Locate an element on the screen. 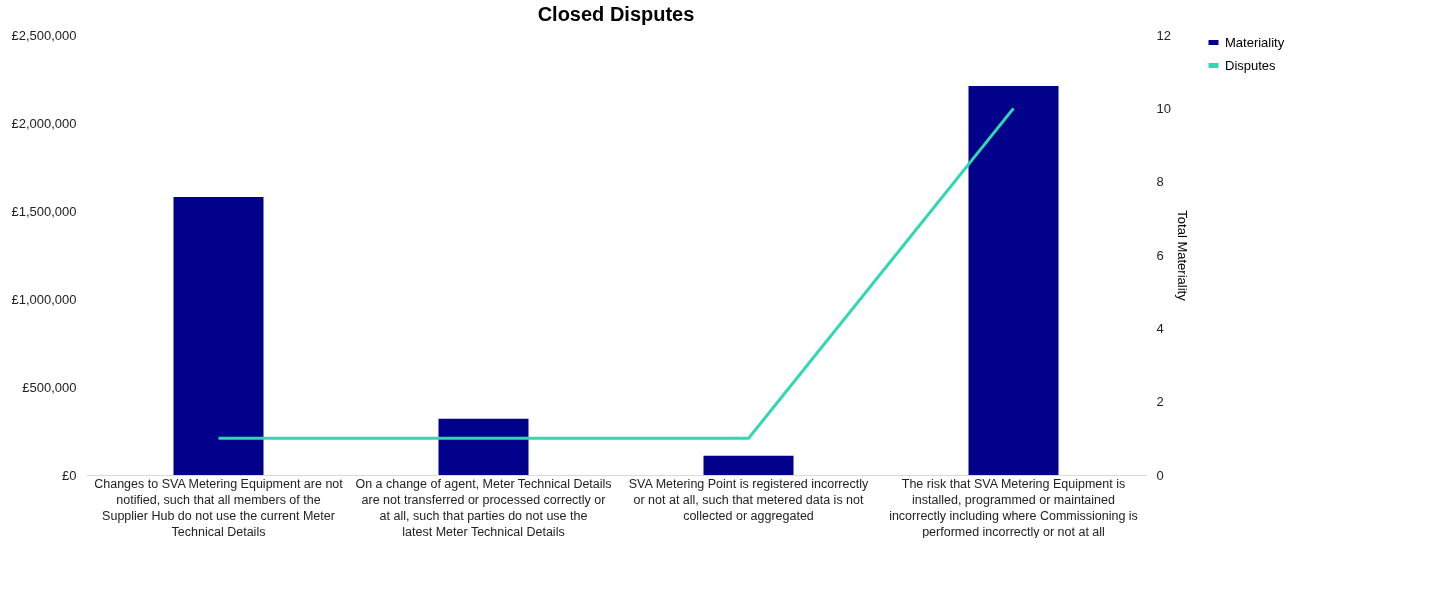 The width and height of the screenshot is (1434, 599). y-tick-label: £500,000 is located at coordinates (49, 387).